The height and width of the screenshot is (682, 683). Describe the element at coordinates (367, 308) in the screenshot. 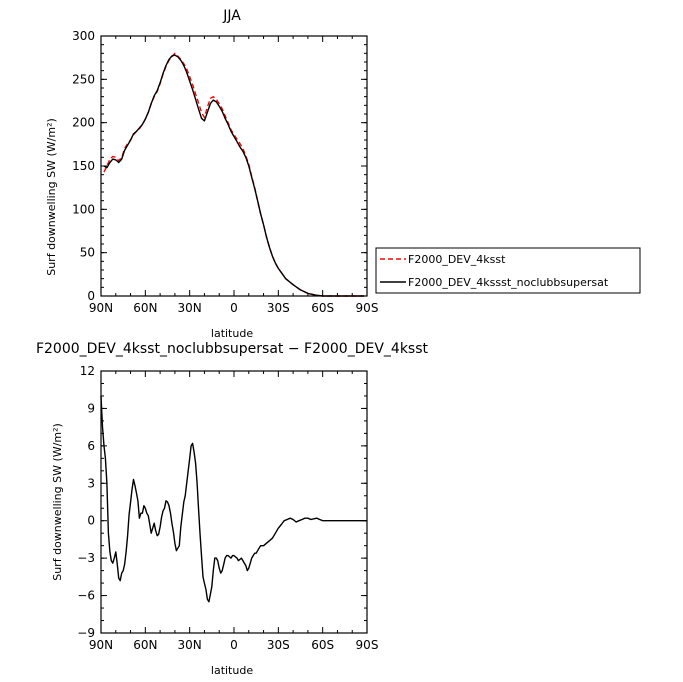

I see `top-chart-x-tick-label: 90S` at that location.